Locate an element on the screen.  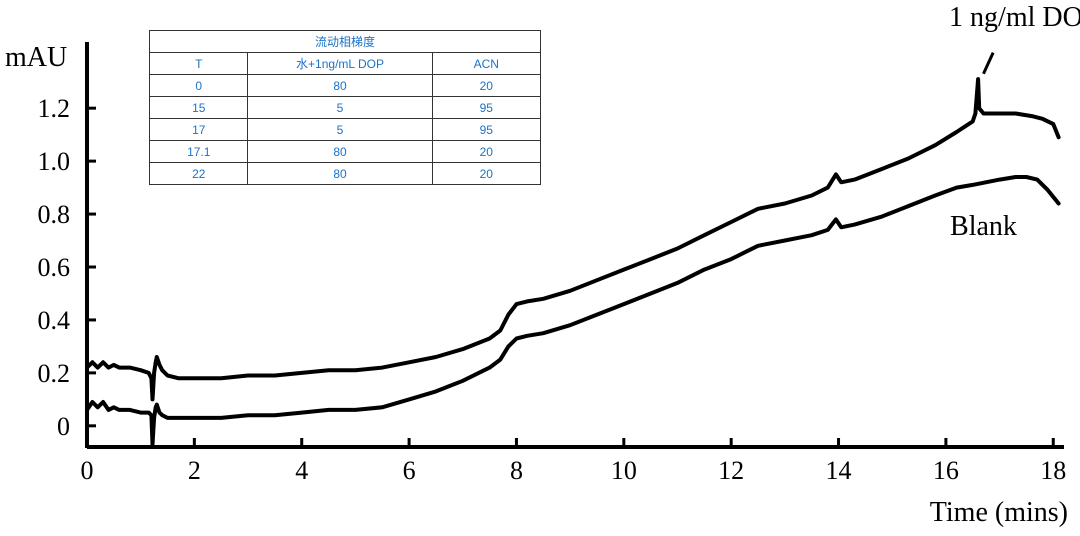
x-tick-label: 12 is located at coordinates (731, 470).